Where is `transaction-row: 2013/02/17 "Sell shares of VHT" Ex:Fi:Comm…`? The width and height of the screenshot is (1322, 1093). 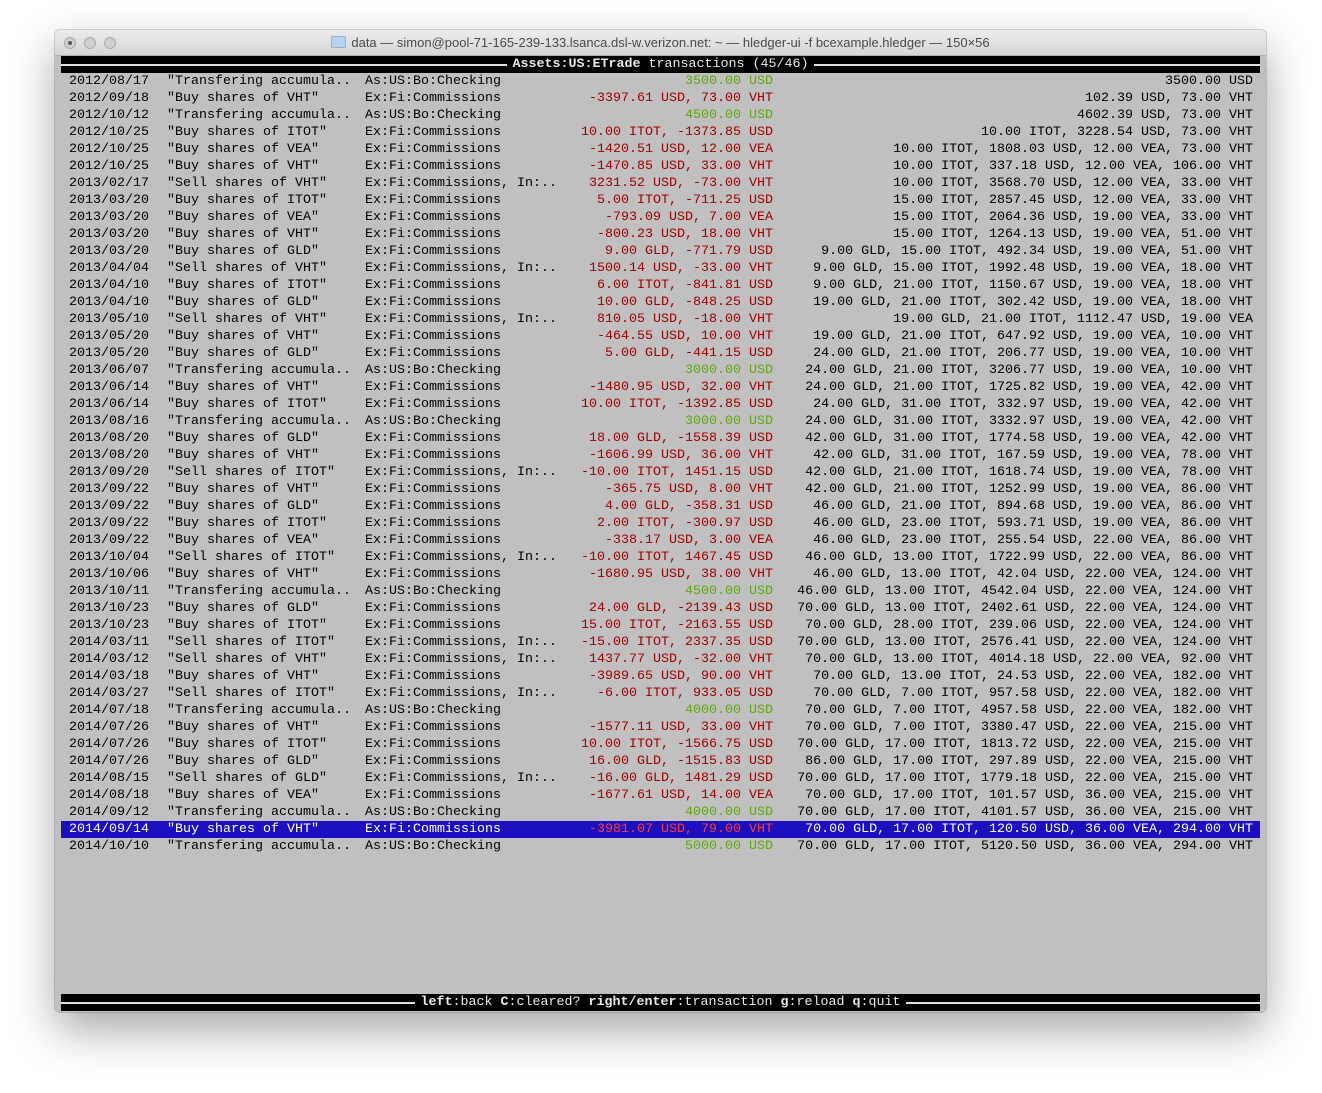 transaction-row: 2013/02/17 "Sell shares of VHT" Ex:Fi:Comm… is located at coordinates (660, 183).